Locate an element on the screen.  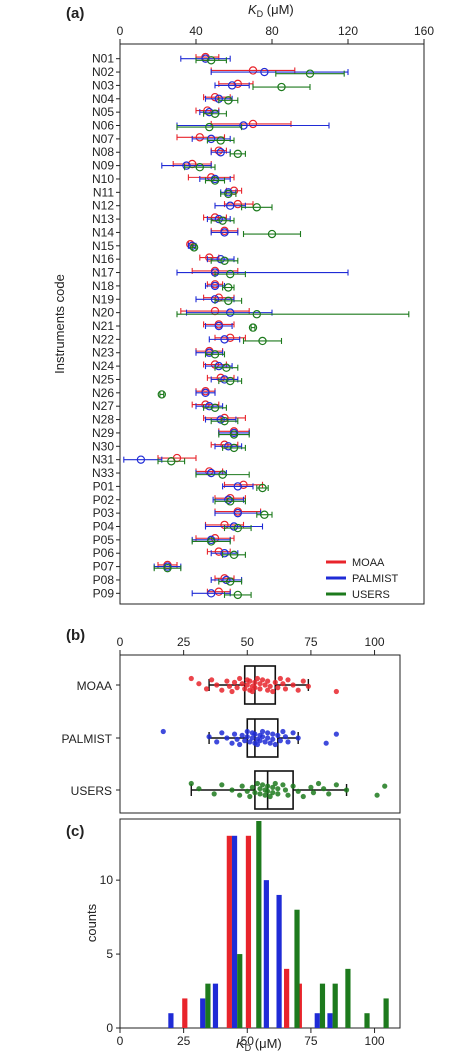
panel-c-ticks: 0 25 50 75 100 0 5 10 is located at coordinates (242, 960).